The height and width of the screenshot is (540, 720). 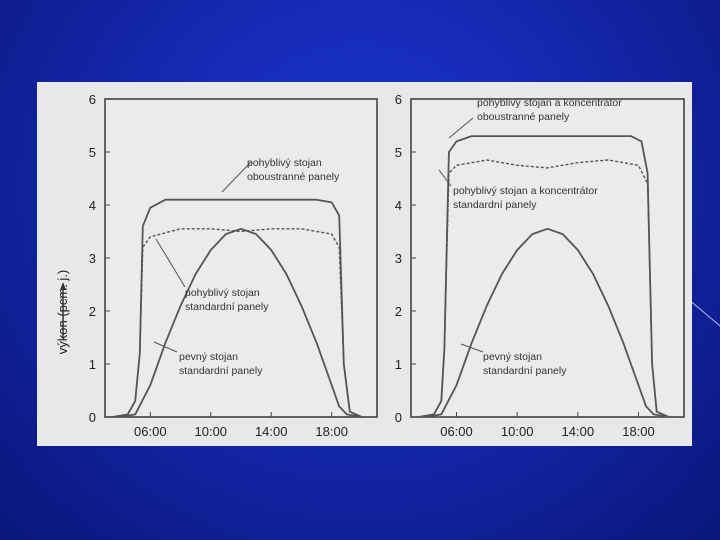 I want to click on y-axis-arrow, so click(x=63, y=310).